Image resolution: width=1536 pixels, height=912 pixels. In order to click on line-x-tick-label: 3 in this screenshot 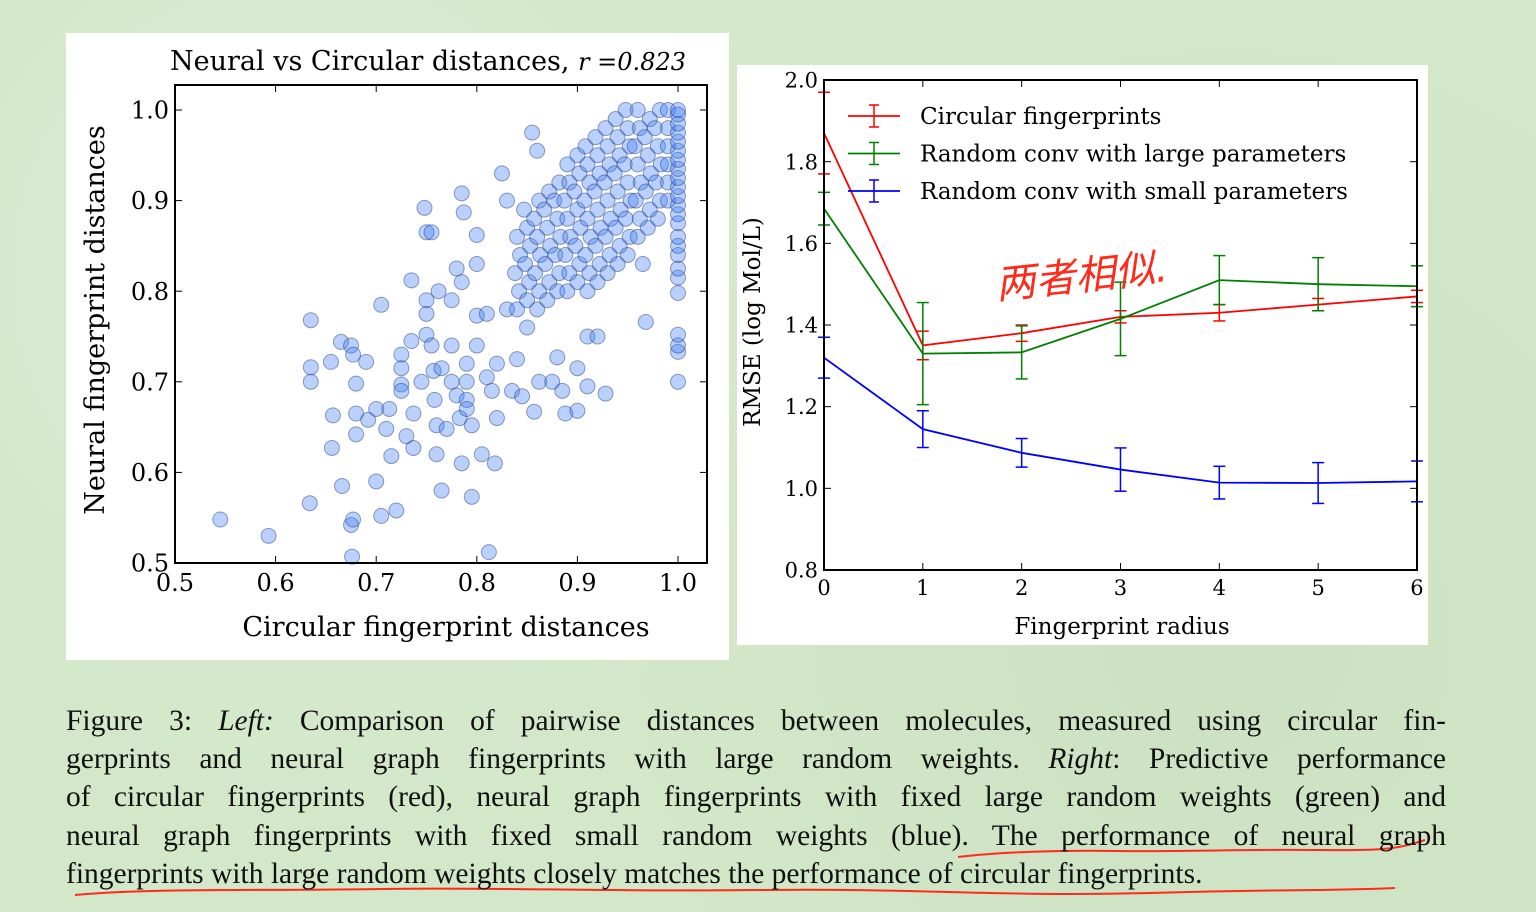, I will do `click(1120, 588)`.